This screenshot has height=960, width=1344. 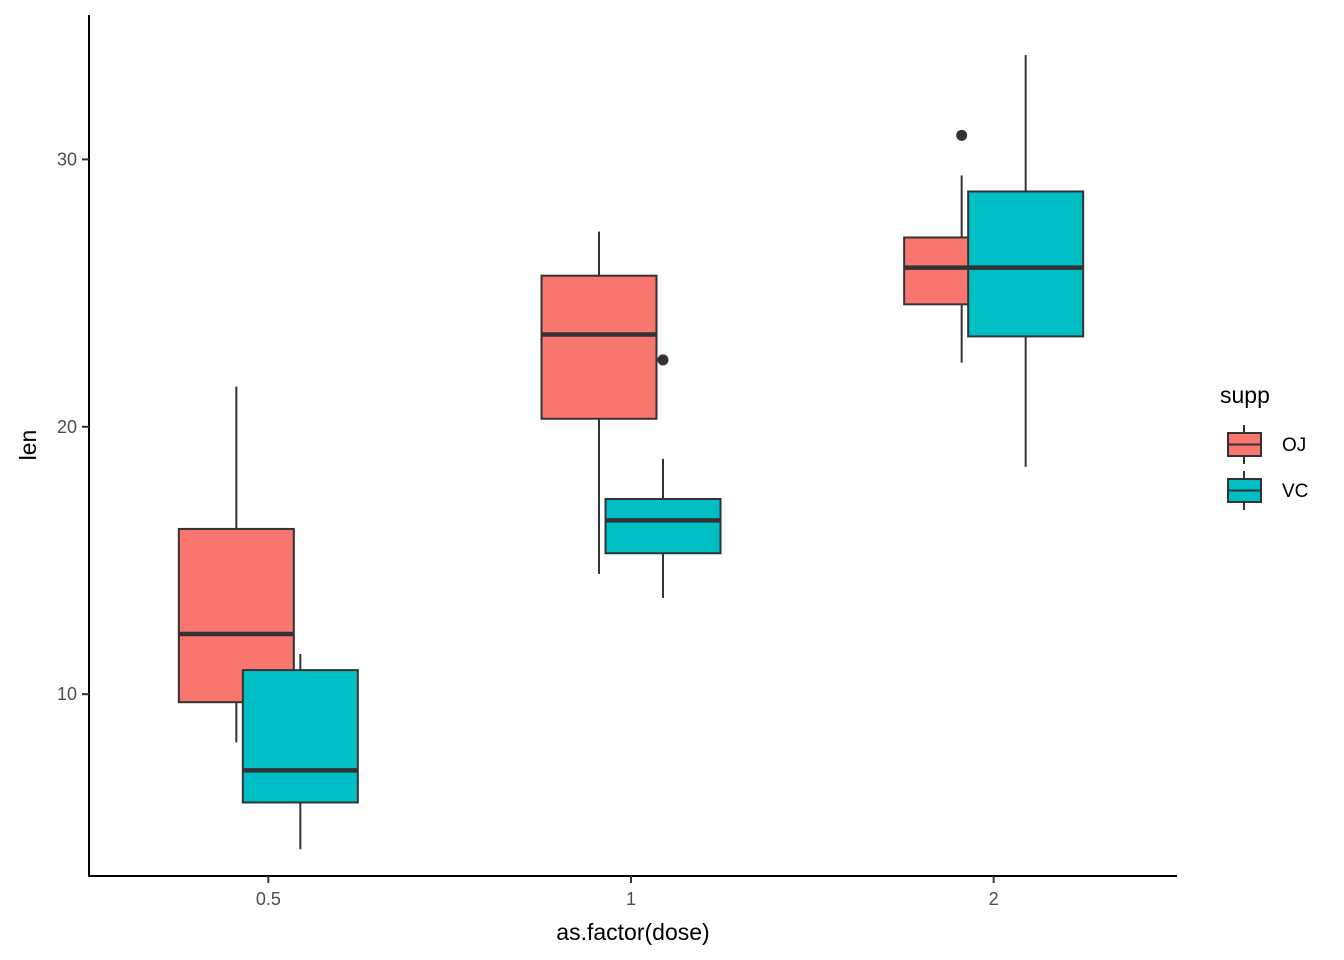 What do you see at coordinates (1295, 491) in the screenshot?
I see `legend-label: VC` at bounding box center [1295, 491].